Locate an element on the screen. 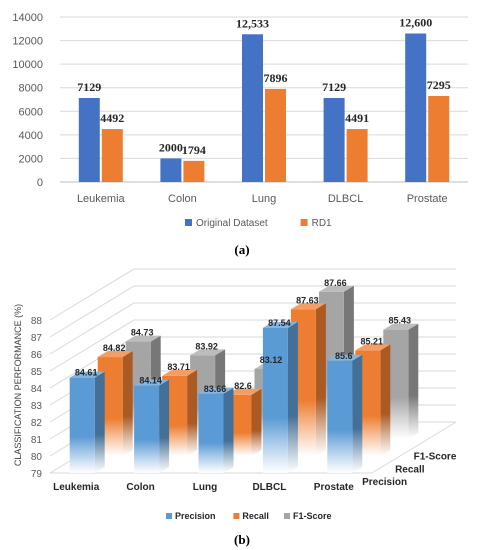 The height and width of the screenshot is (550, 484). a-data-label: 12,533 is located at coordinates (252, 23).